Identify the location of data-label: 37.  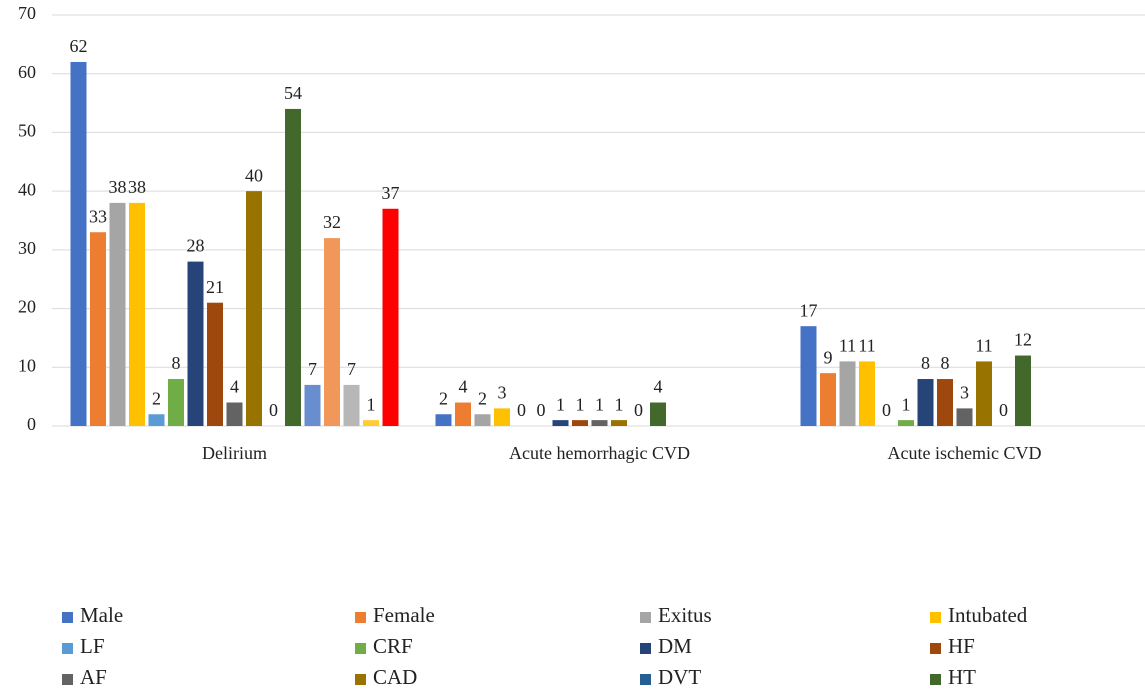
(391, 193).